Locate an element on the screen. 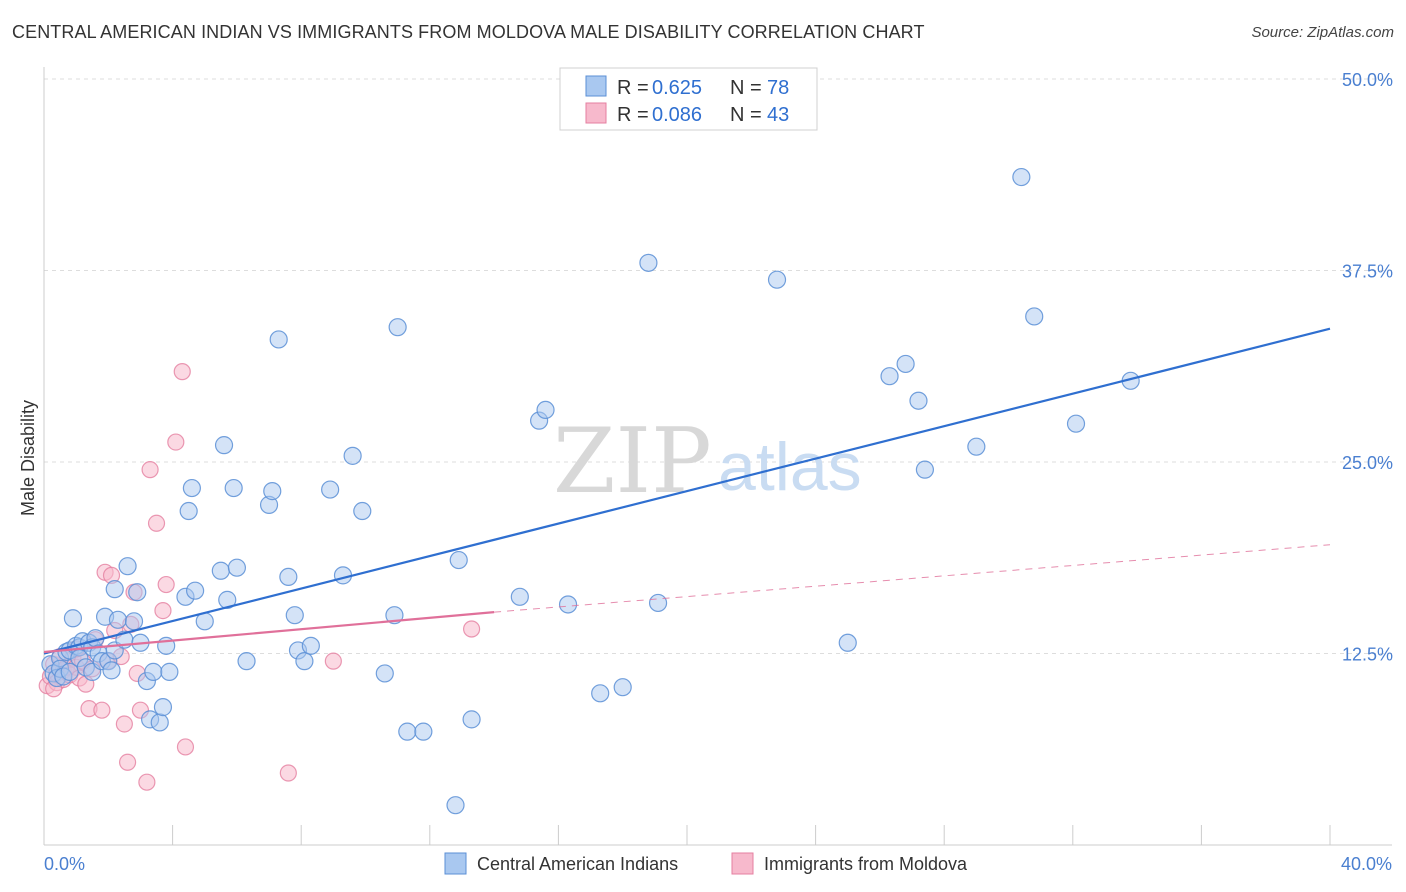  series-legend-swatch-blue is located at coordinates (455, 863).